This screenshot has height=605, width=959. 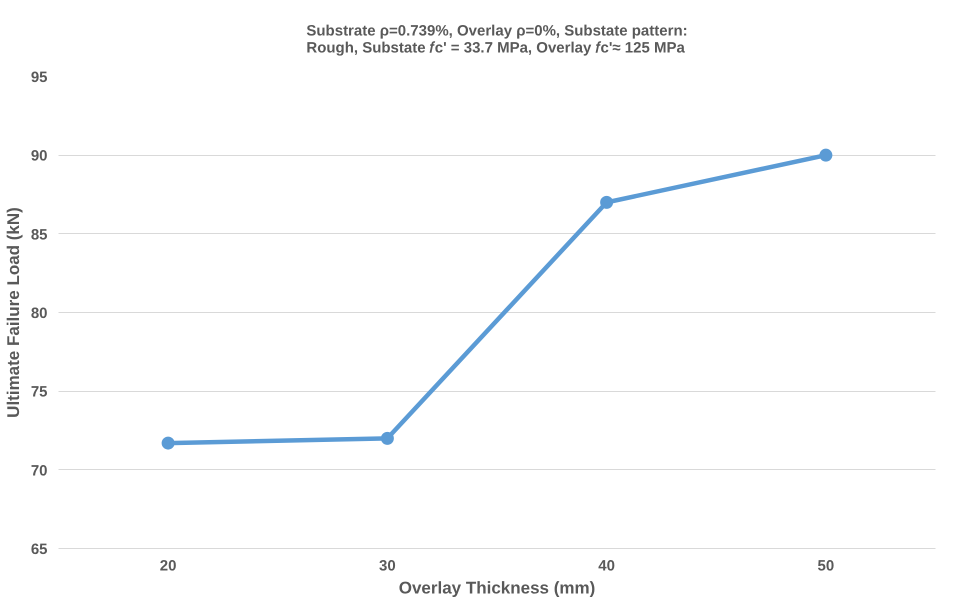 What do you see at coordinates (39, 156) in the screenshot?
I see `y-tick-label: 90` at bounding box center [39, 156].